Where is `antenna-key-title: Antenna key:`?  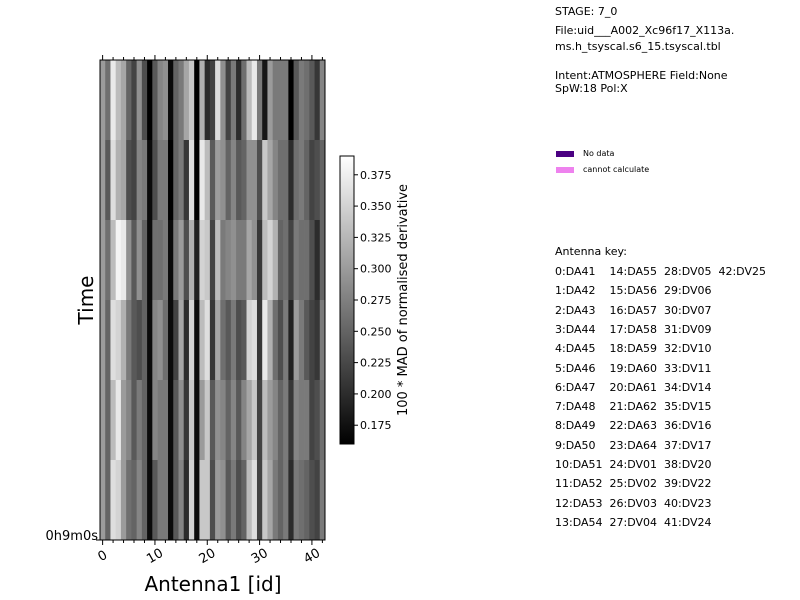 antenna-key-title: Antenna key: is located at coordinates (591, 251).